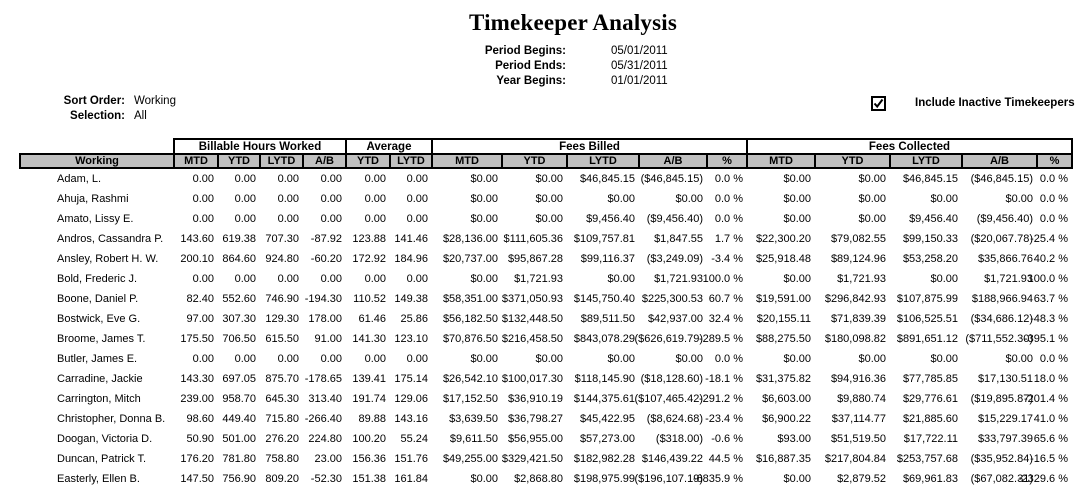  Describe the element at coordinates (368, 459) in the screenshot. I see `cell-5-ytd: 156.36` at that location.